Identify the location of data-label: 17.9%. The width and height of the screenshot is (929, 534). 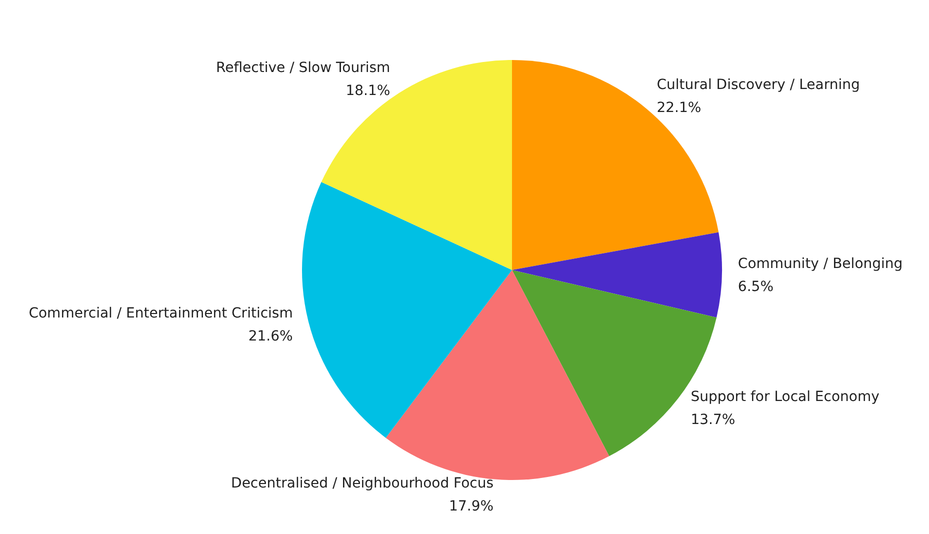
(471, 506).